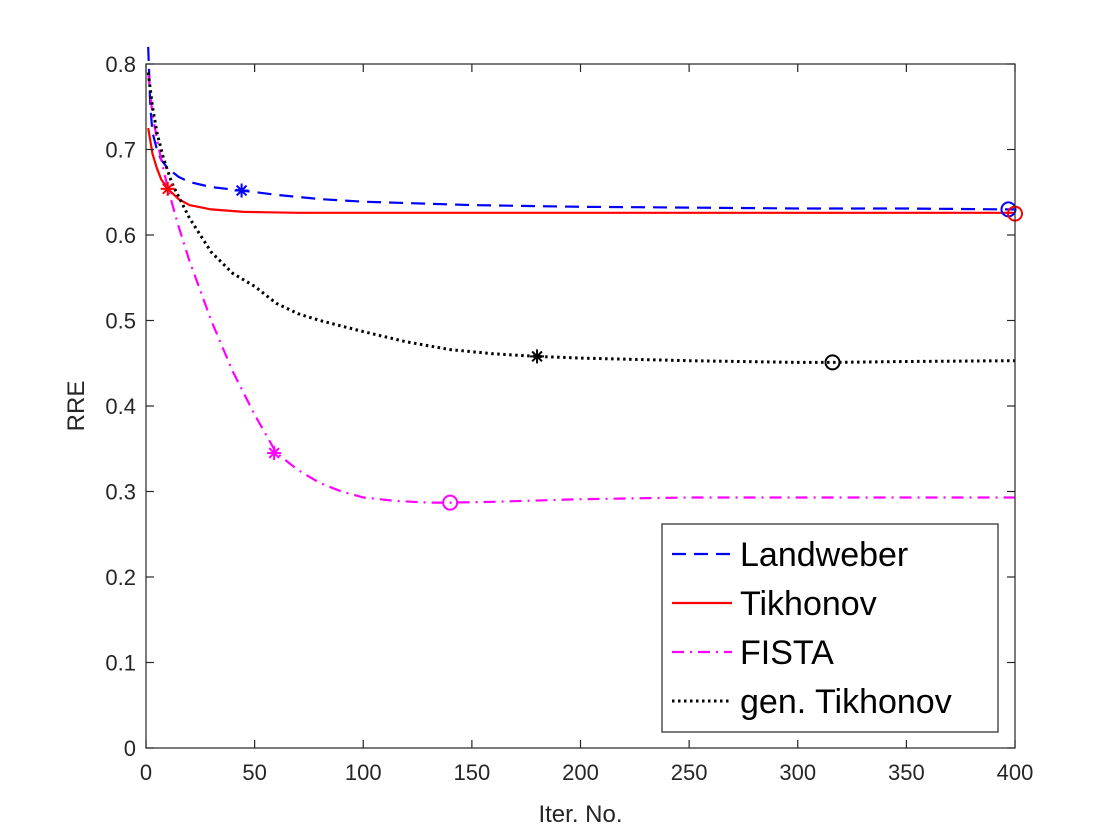  I want to click on y-tick-label: 0, so click(130, 748).